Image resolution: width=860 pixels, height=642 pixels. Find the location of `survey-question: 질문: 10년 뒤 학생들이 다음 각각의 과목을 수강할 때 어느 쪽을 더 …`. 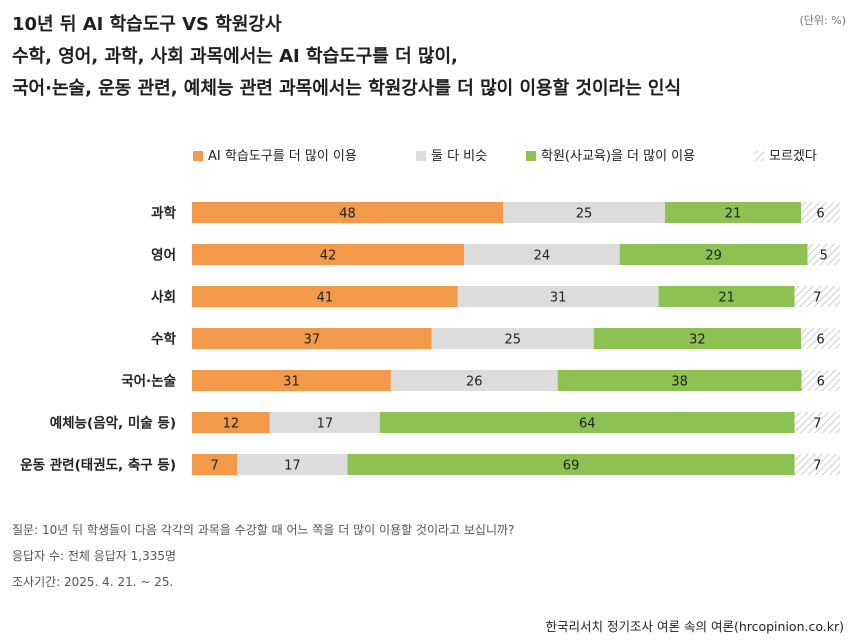

survey-question: 질문: 10년 뒤 학생들이 다음 각각의 과목을 수강할 때 어느 쪽을 더 … is located at coordinates (263, 530).